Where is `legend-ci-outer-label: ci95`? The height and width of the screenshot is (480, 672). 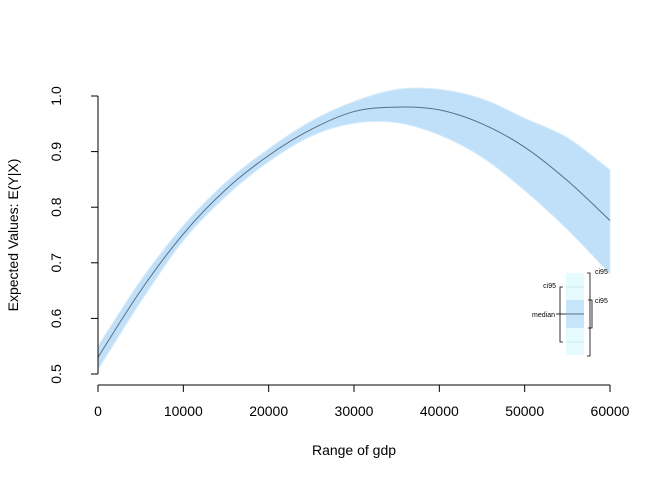
legend-ci-outer-label: ci95 is located at coordinates (601, 272).